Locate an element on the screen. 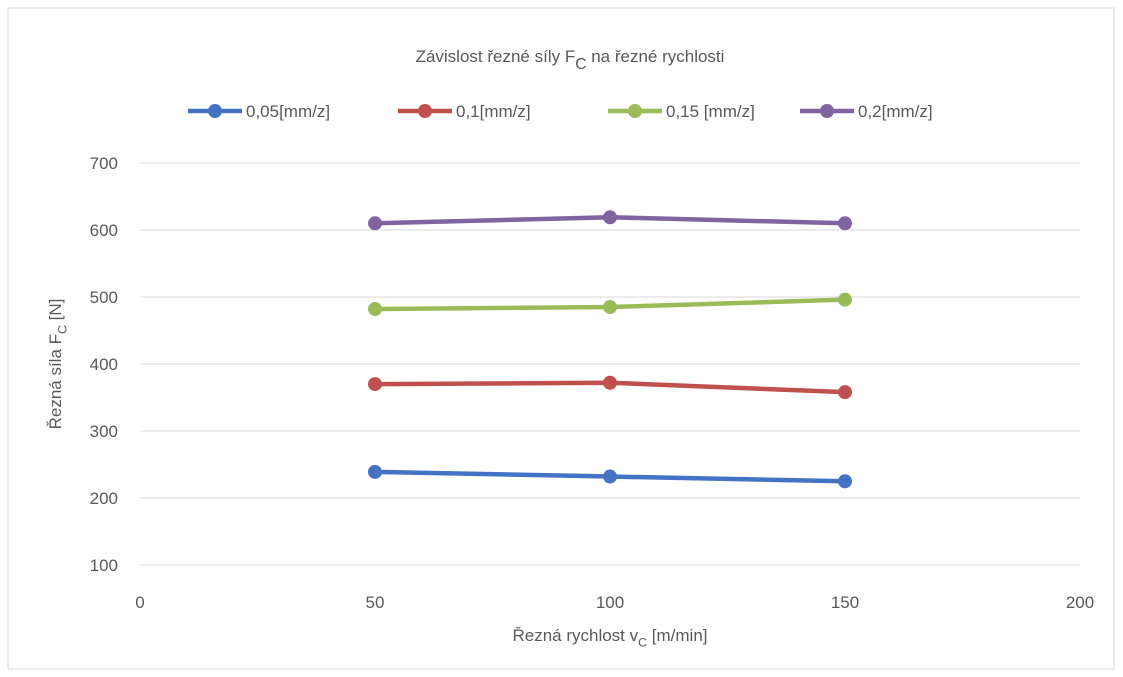 Image resolution: width=1123 pixels, height=677 pixels. legend-label: 0,2[mm/z] is located at coordinates (895, 111).